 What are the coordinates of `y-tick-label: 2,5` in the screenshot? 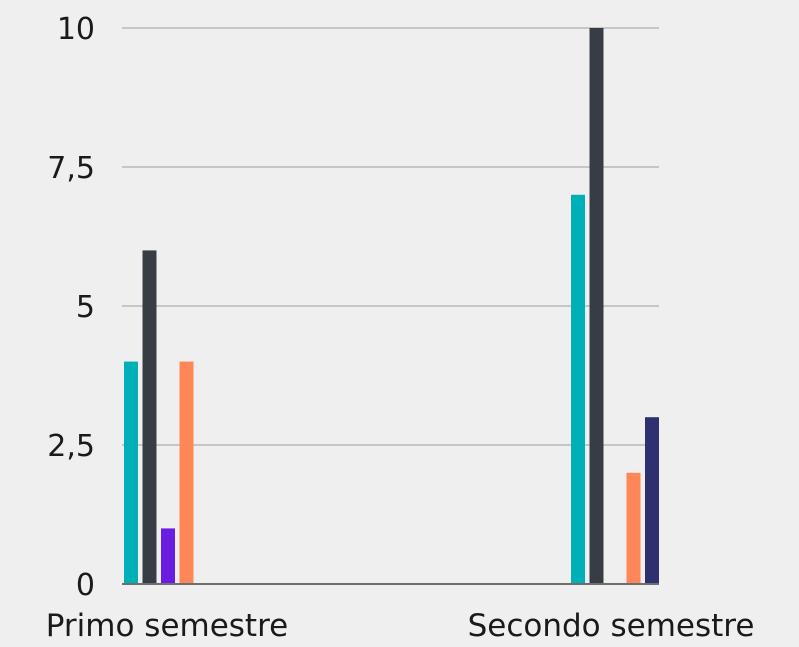 It's located at (71, 446).